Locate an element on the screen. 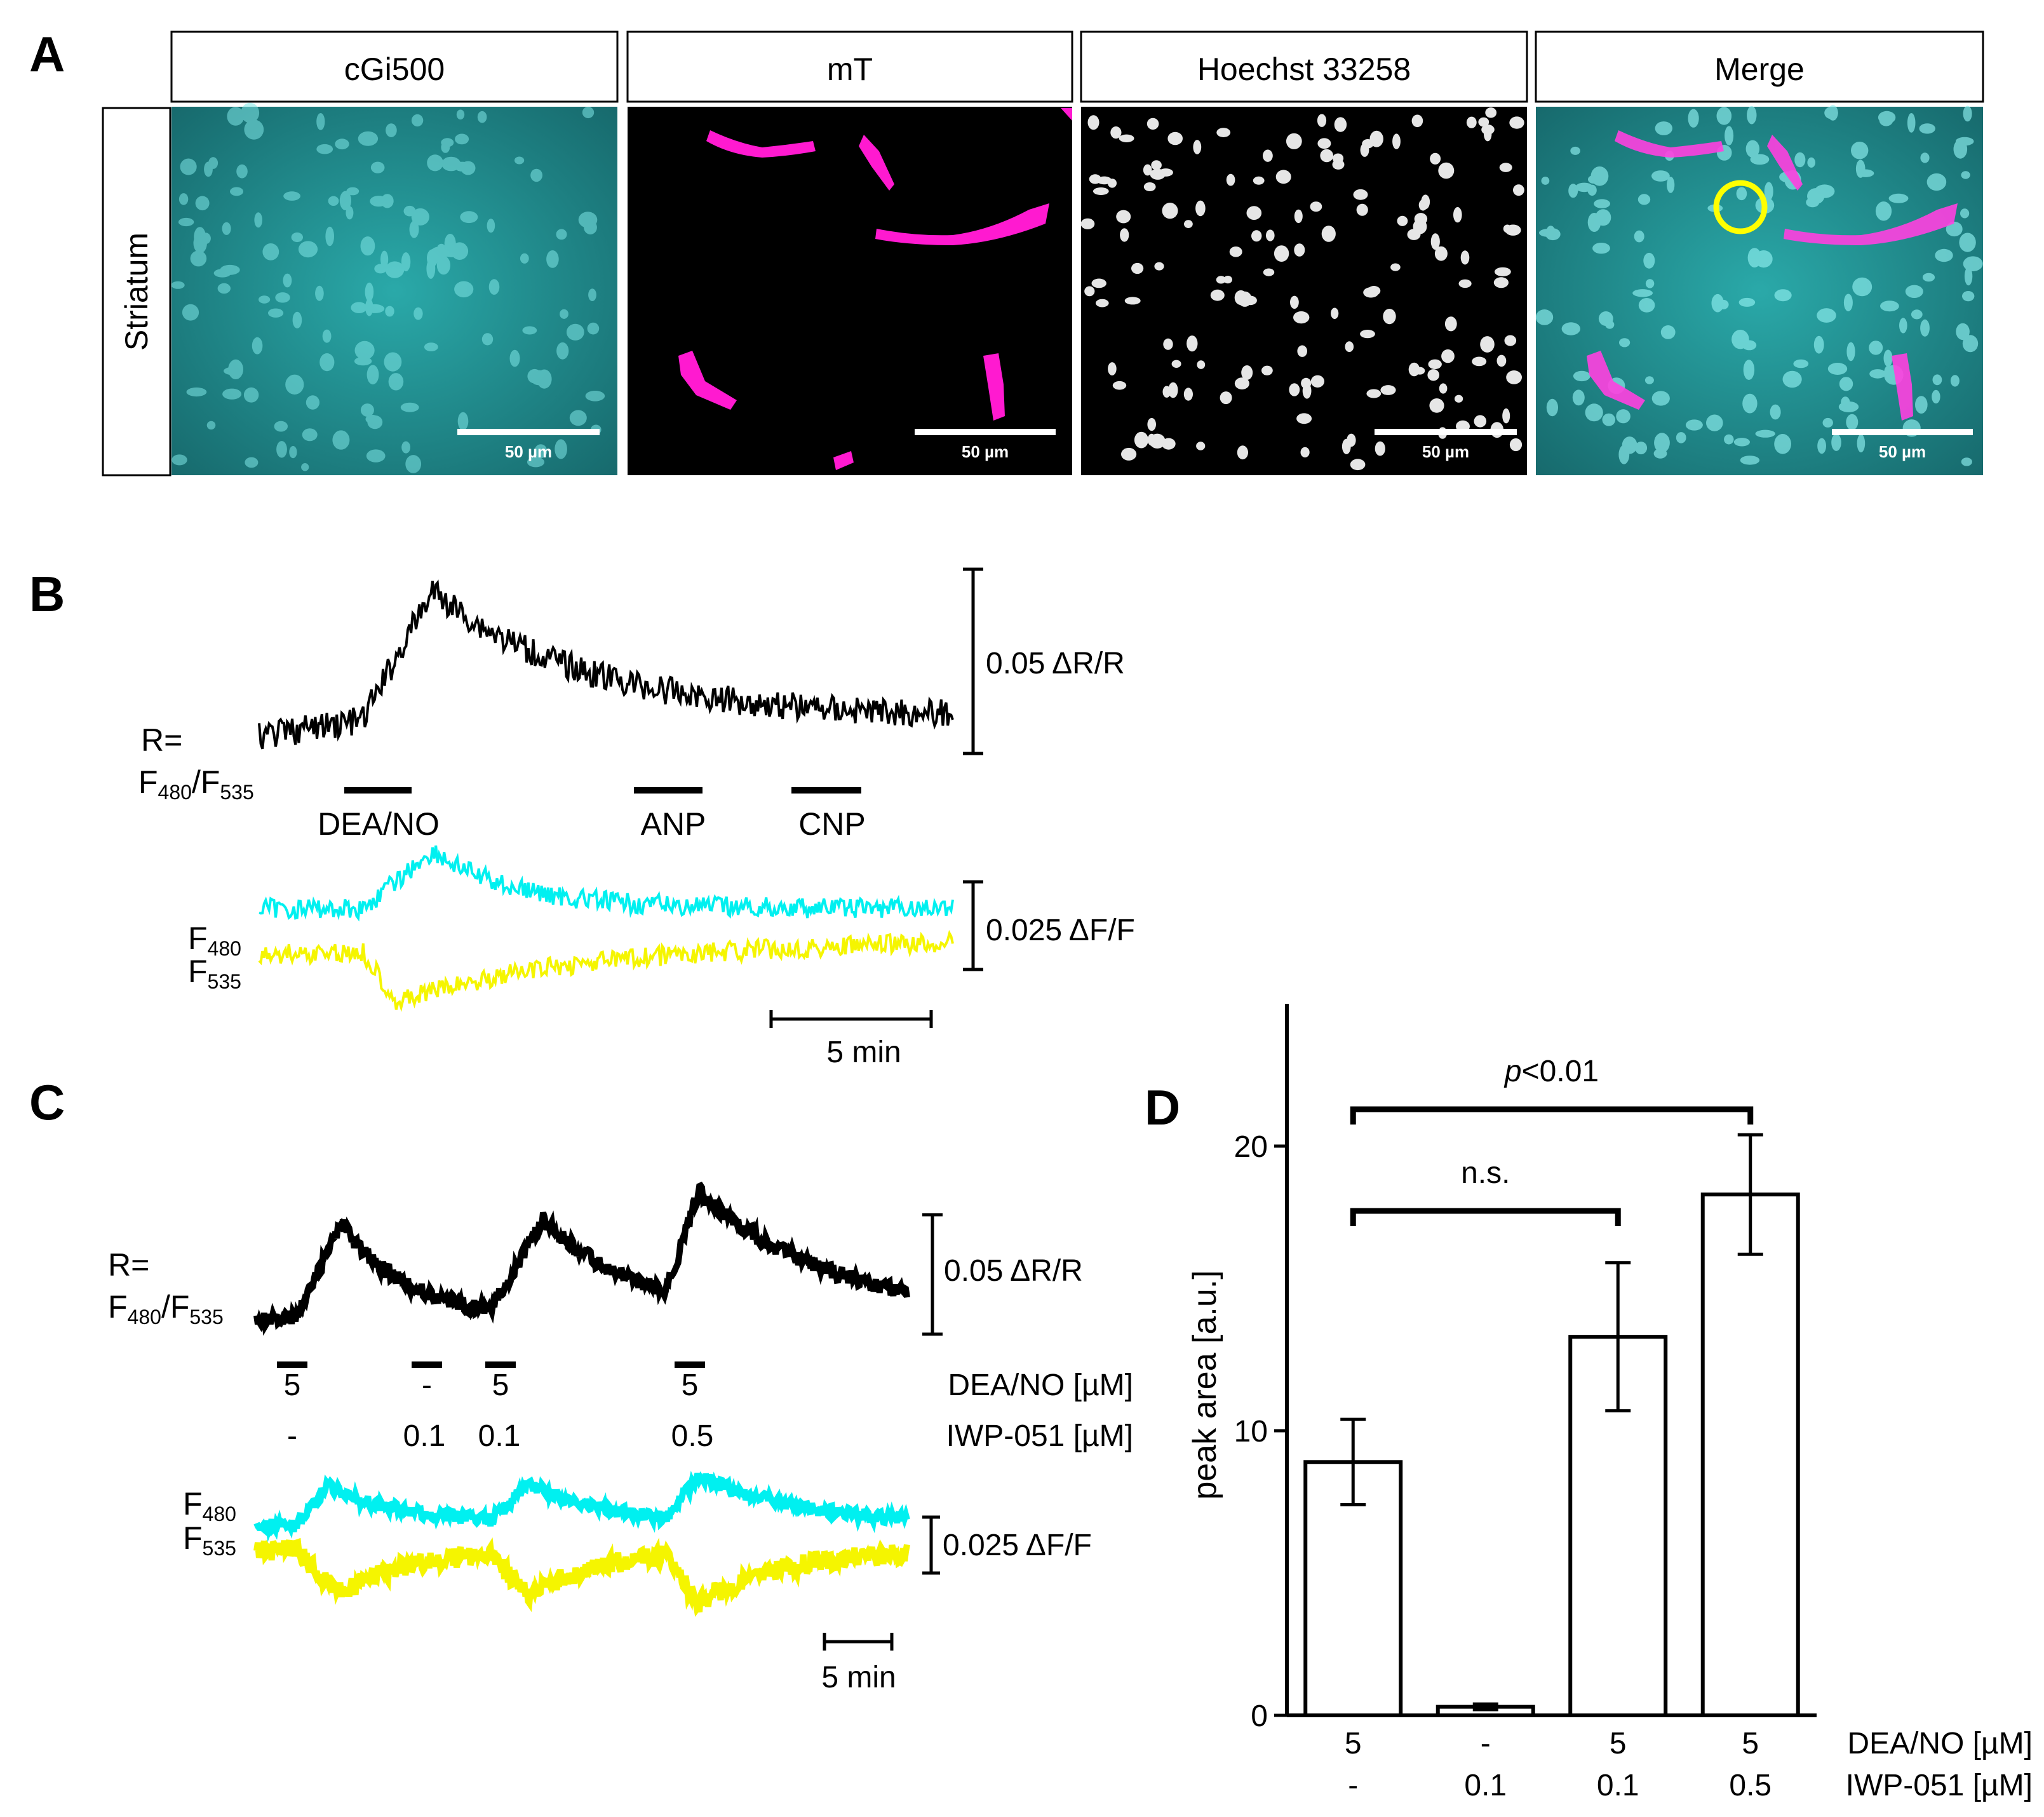  column-header-cgi500: cGi500 is located at coordinates (394, 69).